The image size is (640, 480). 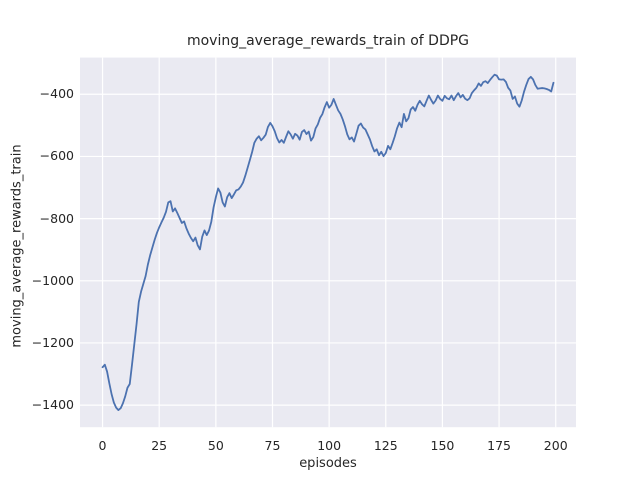 What do you see at coordinates (328, 463) in the screenshot?
I see `x-axis-label: episodes` at bounding box center [328, 463].